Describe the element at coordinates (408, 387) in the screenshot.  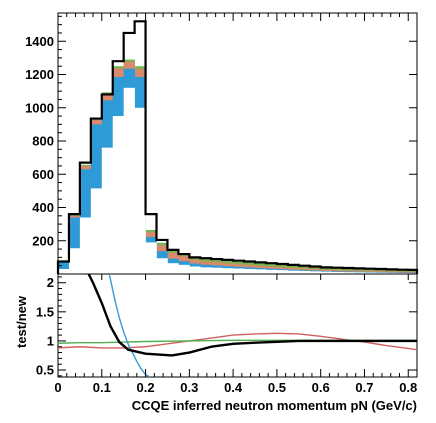
I see `bottom-x-tick-label-8: 0.8` at that location.